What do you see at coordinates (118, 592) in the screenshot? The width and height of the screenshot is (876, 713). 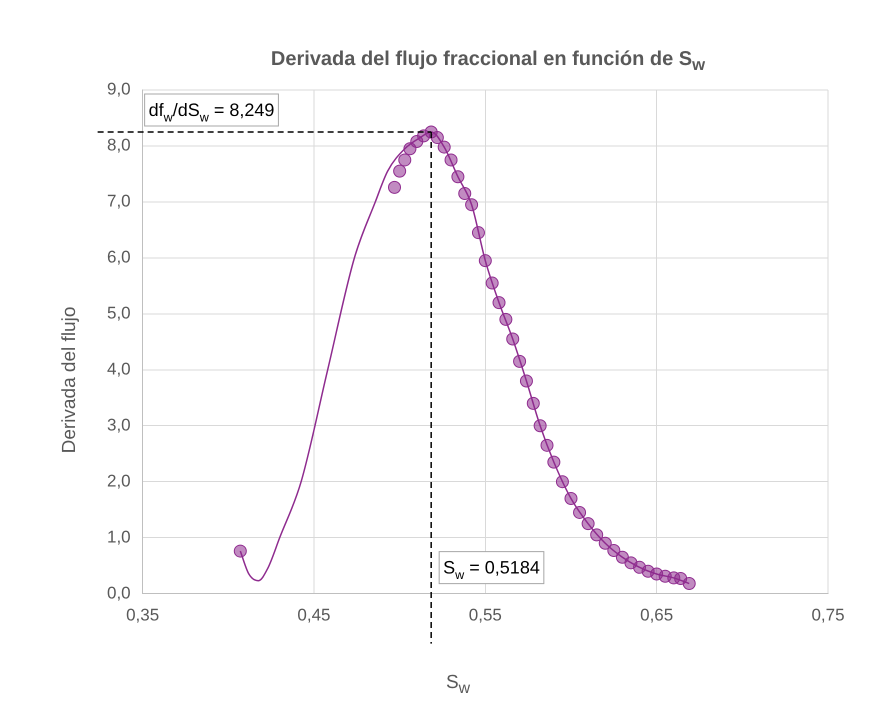 I see `y-tick-label: 0,0` at bounding box center [118, 592].